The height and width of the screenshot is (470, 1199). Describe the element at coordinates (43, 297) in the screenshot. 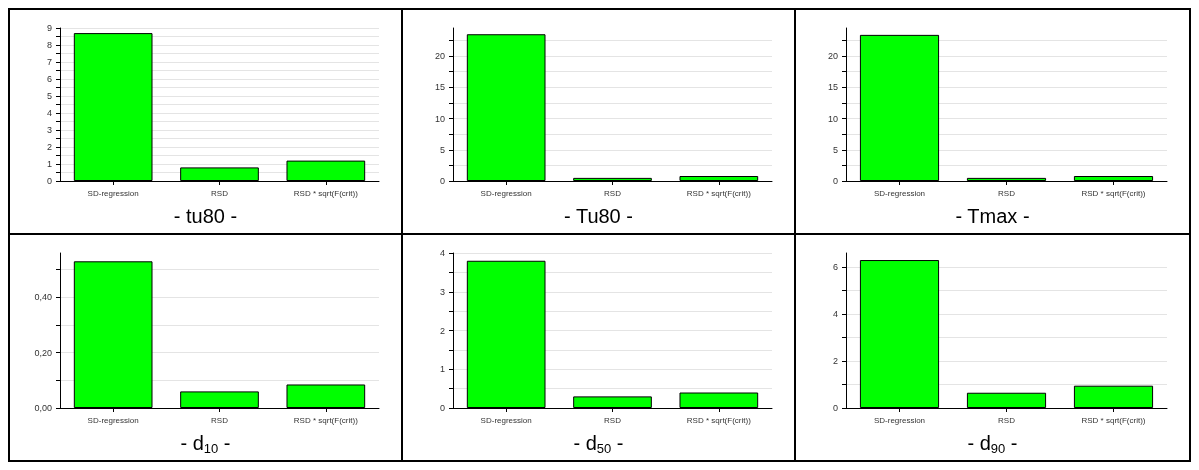

I see `y-tick-label: 0,40` at that location.